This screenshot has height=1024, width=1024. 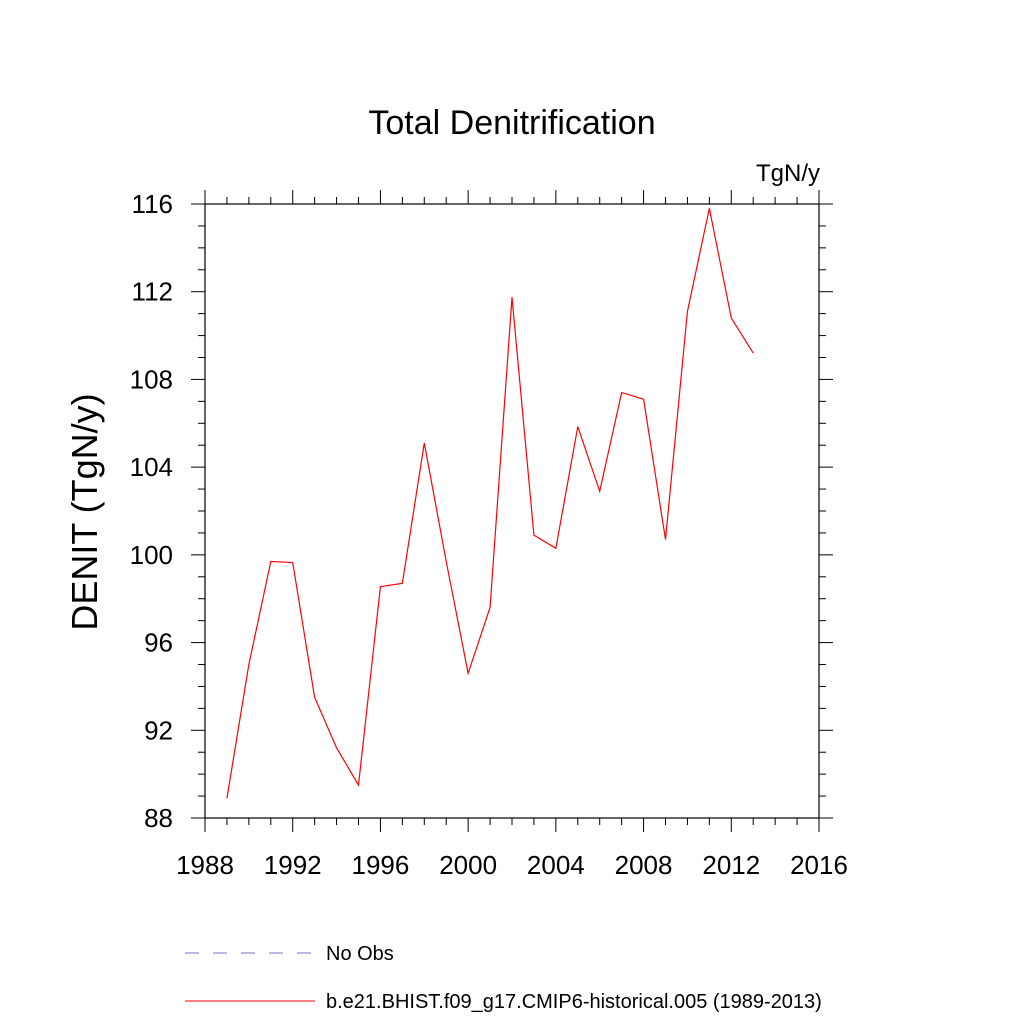 What do you see at coordinates (468, 865) in the screenshot?
I see `x-tick-label: 2000` at bounding box center [468, 865].